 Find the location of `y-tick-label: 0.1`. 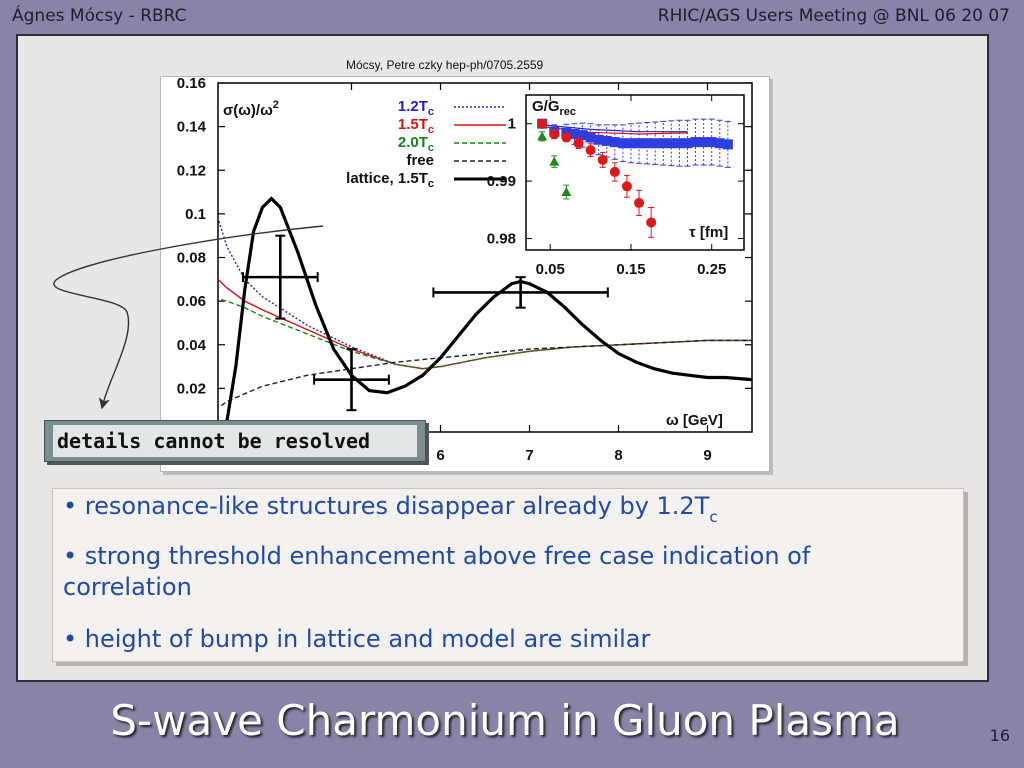

y-tick-label: 0.1 is located at coordinates (195, 214).